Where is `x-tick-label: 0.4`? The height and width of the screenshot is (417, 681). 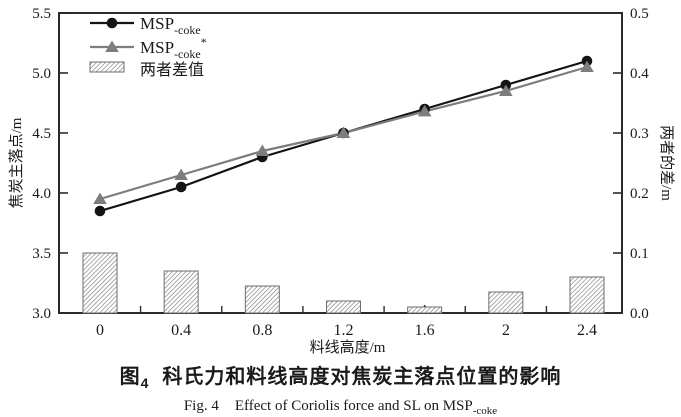
x-tick-label: 0.4 is located at coordinates (181, 330).